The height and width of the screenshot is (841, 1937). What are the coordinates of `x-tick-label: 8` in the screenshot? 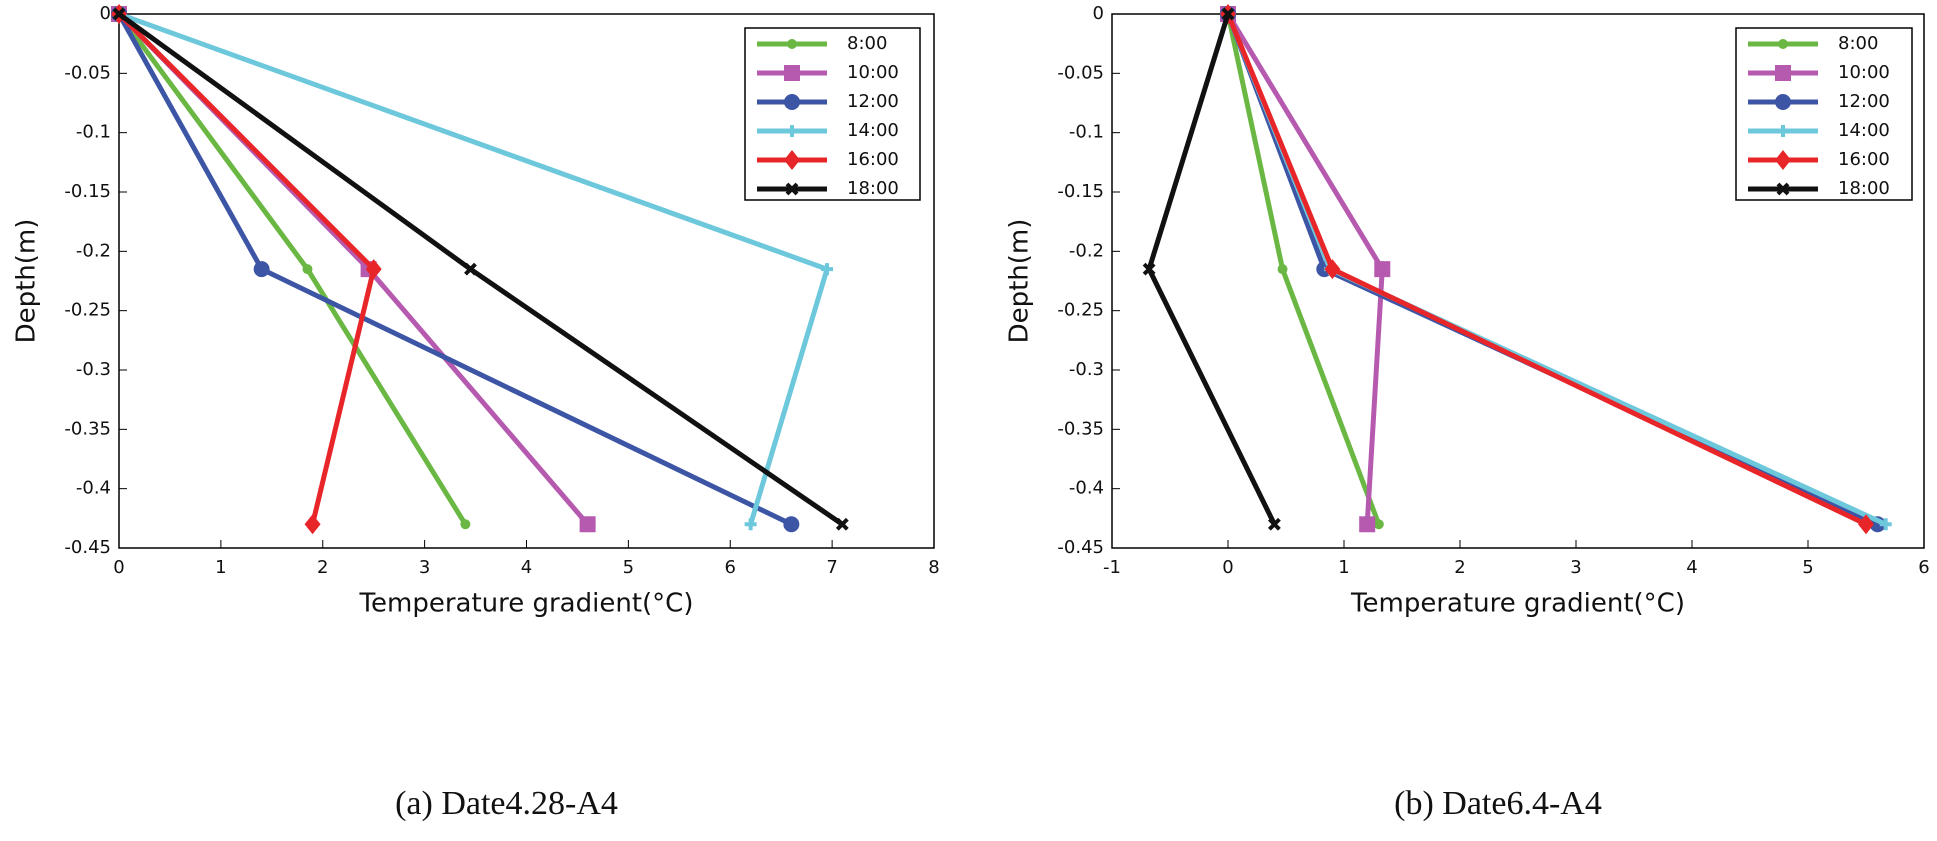 It's located at (933, 567).